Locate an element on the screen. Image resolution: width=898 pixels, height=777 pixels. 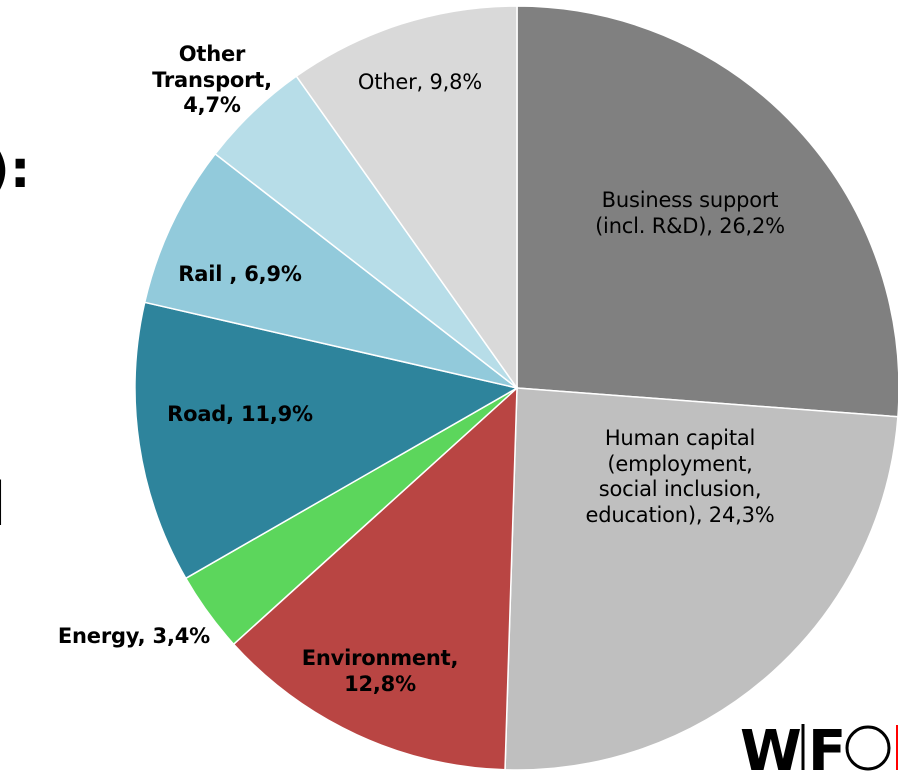
slice-label: Business support (incl. R&D), 26,2% is located at coordinates (690, 213).